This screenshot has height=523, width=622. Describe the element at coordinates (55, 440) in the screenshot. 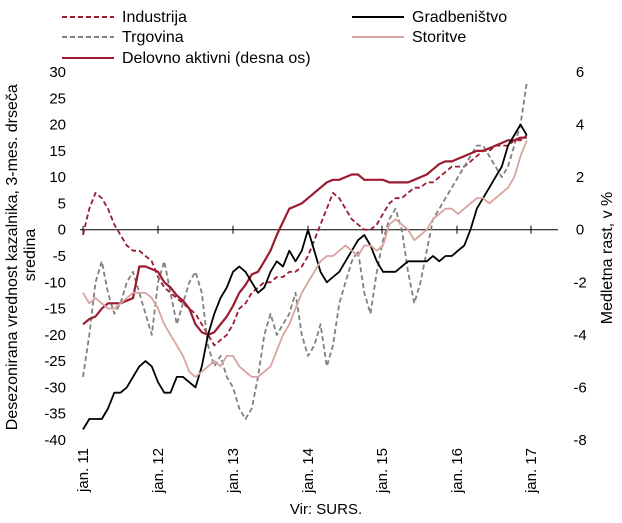

I see `y-left-tick-label: -40` at that location.